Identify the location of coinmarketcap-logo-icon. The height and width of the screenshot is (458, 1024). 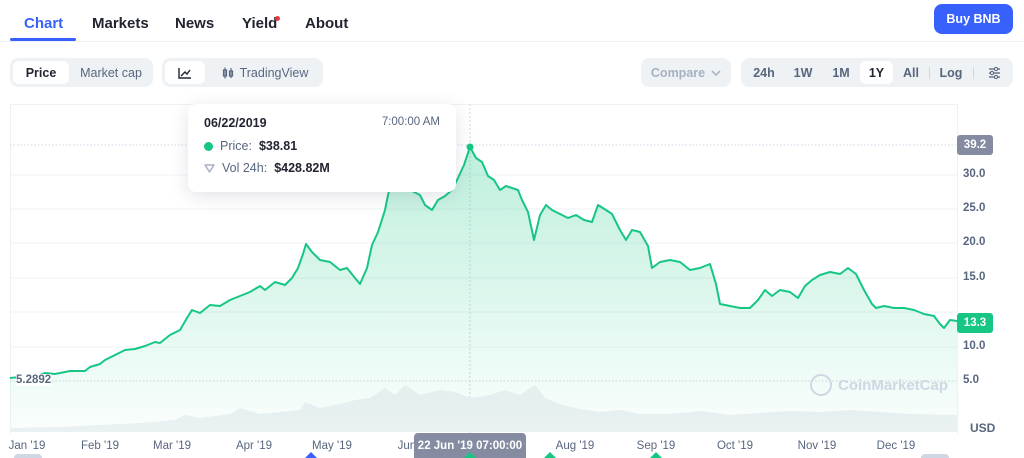
(821, 385).